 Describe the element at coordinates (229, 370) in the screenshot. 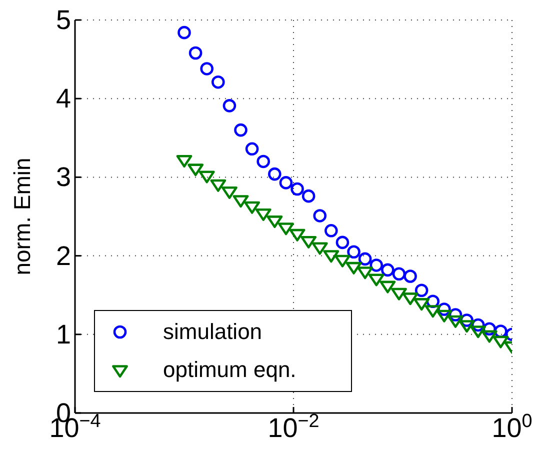

I see `legend-label: optimum eqn.` at that location.